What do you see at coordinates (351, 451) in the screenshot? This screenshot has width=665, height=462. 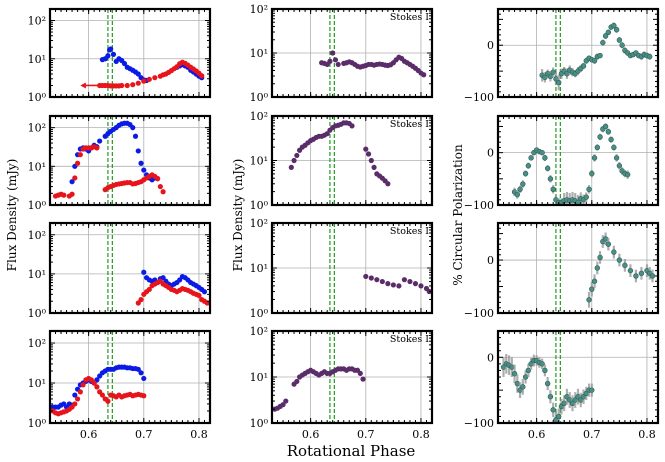 I see `x-axis-label: Rotational Phase` at bounding box center [351, 451].